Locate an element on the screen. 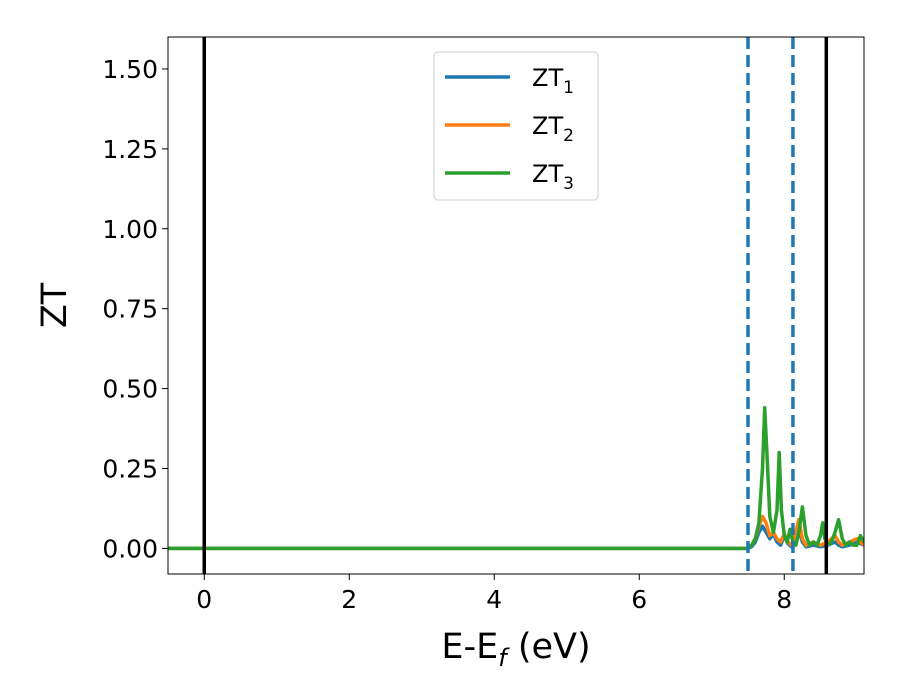 This screenshot has height=700, width=900. legend-label-2: ZT2 is located at coordinates (553, 129).